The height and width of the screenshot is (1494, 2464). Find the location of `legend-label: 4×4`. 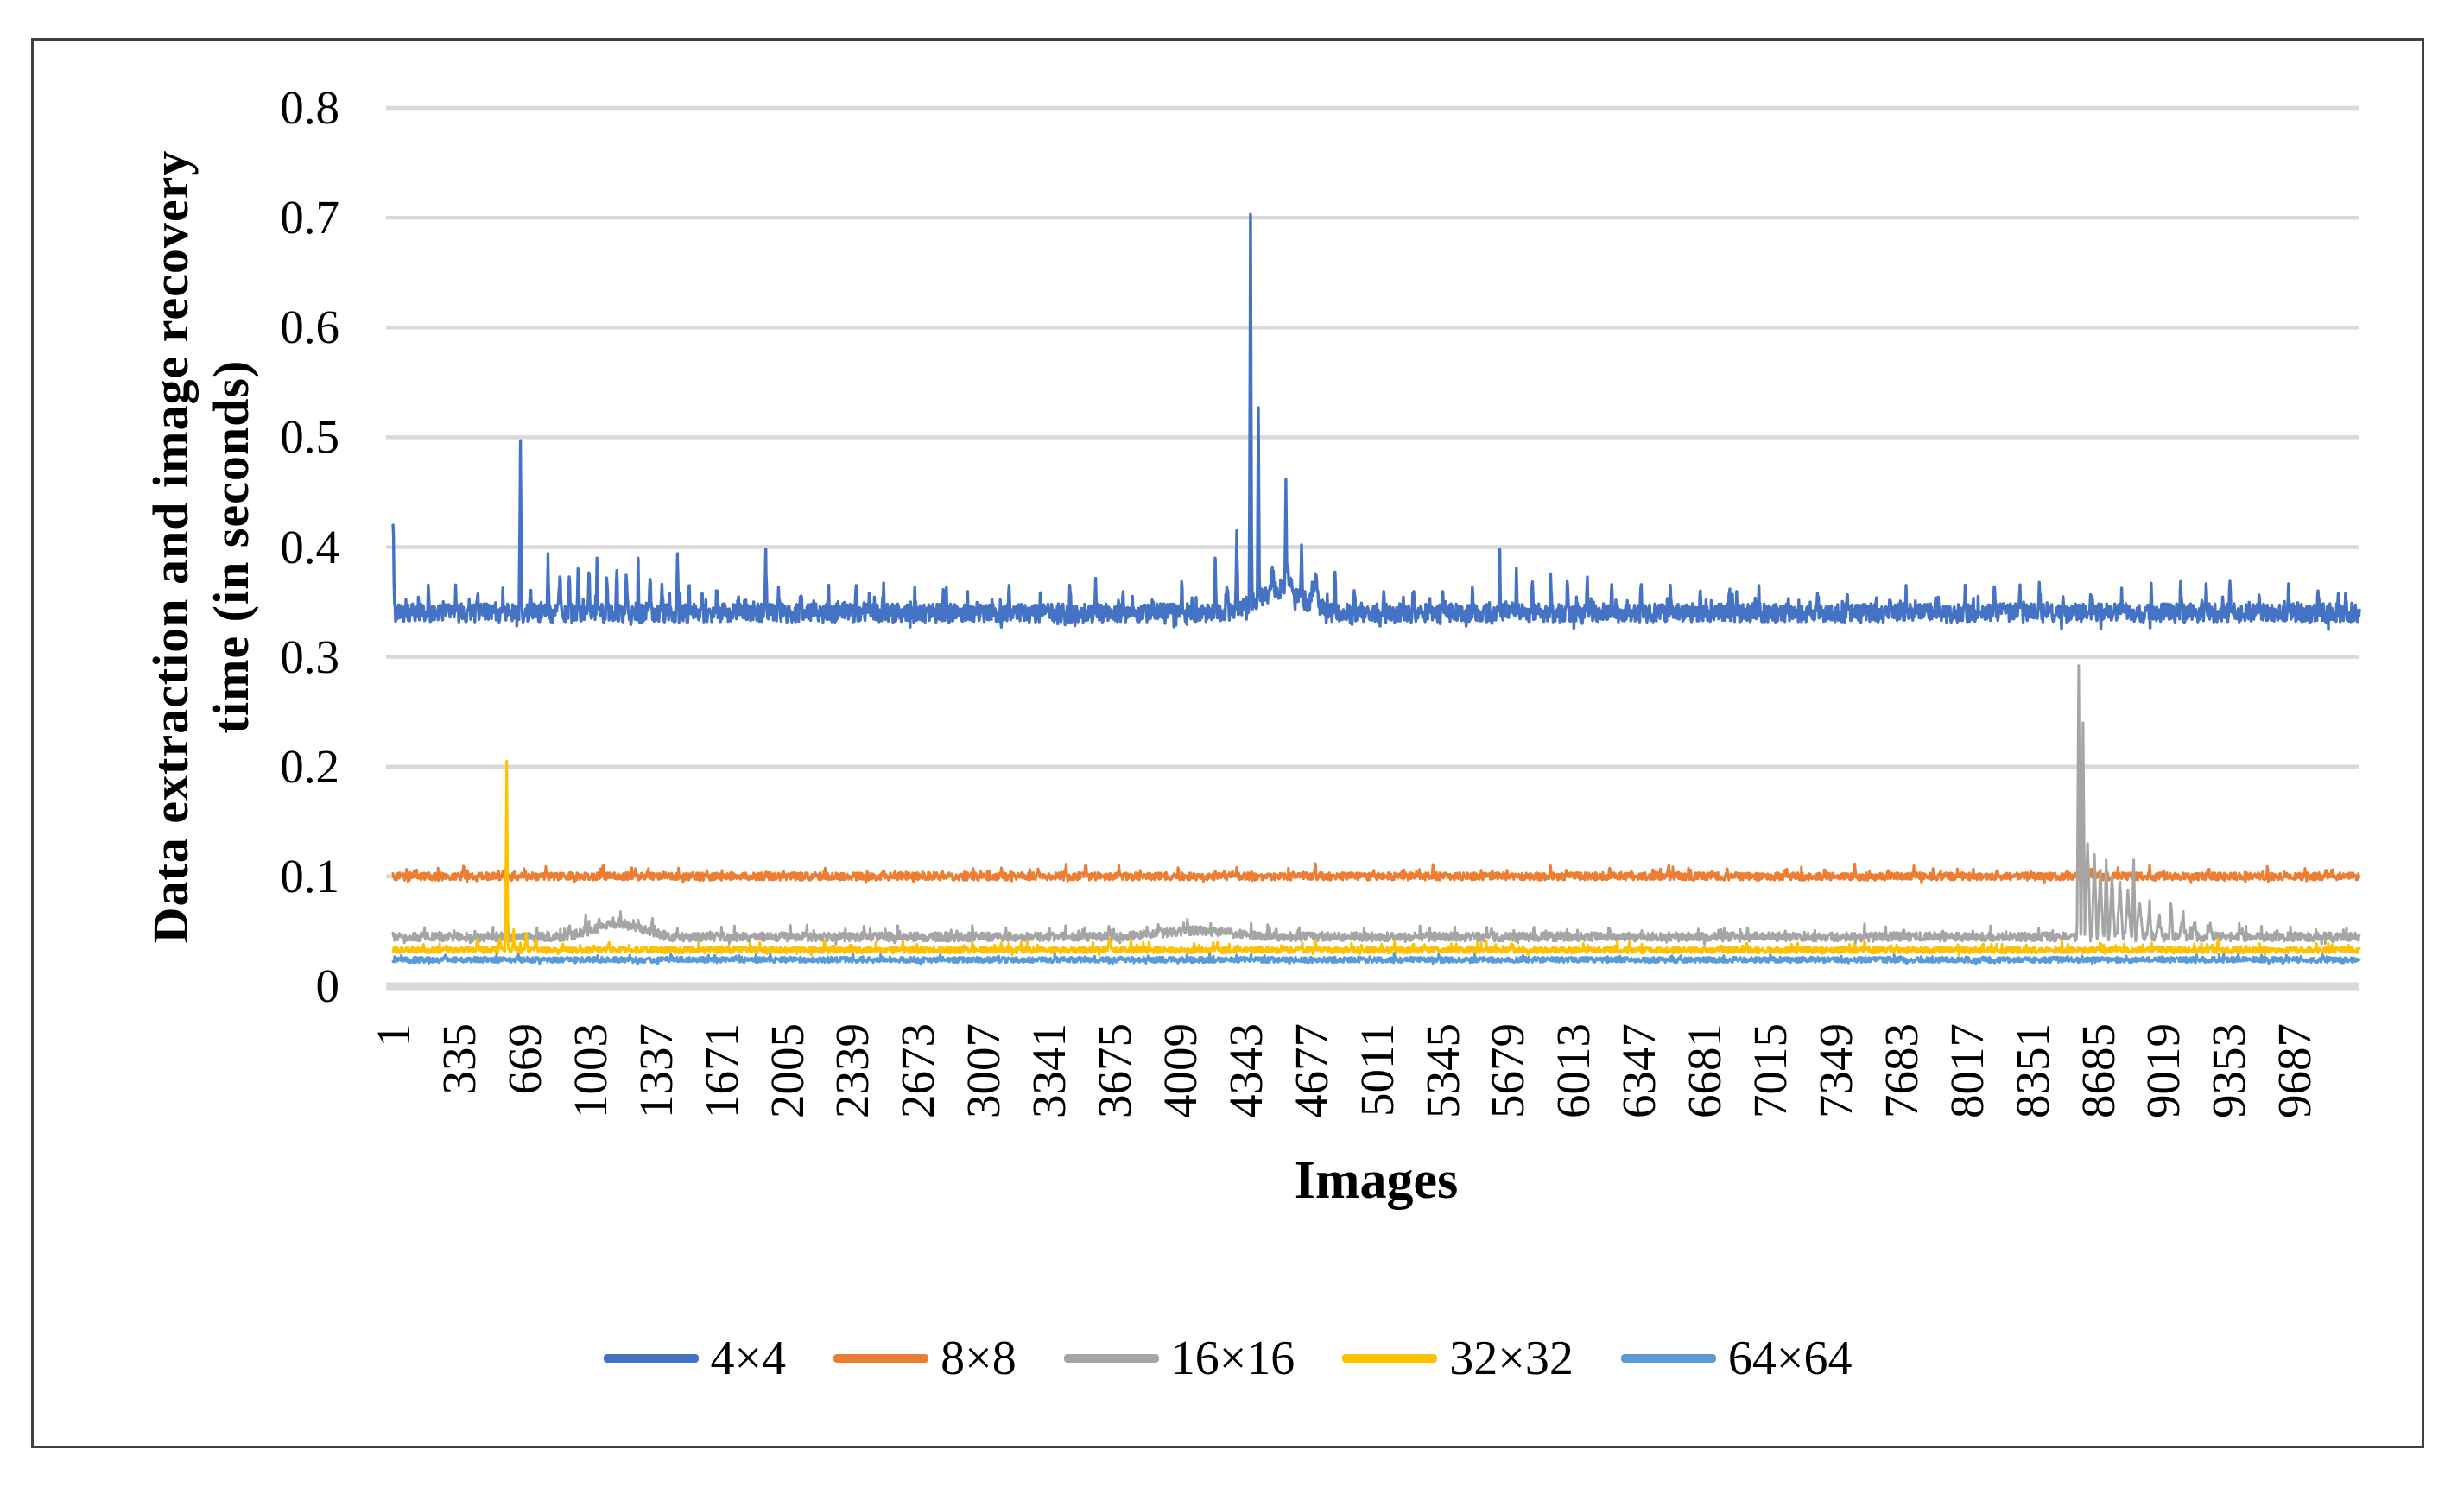

legend-label: 4×4 is located at coordinates (748, 1358).